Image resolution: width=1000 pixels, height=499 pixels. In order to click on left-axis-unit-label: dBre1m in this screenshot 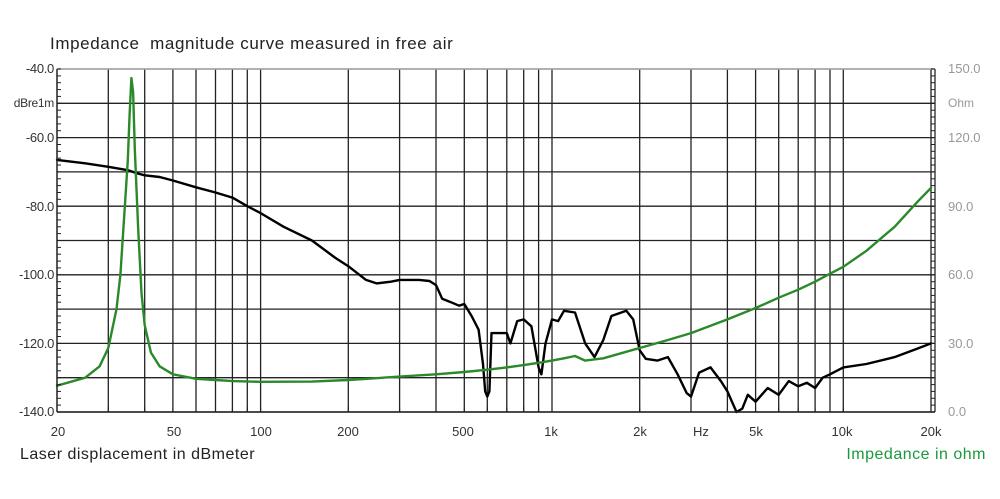, I will do `click(34, 103)`.